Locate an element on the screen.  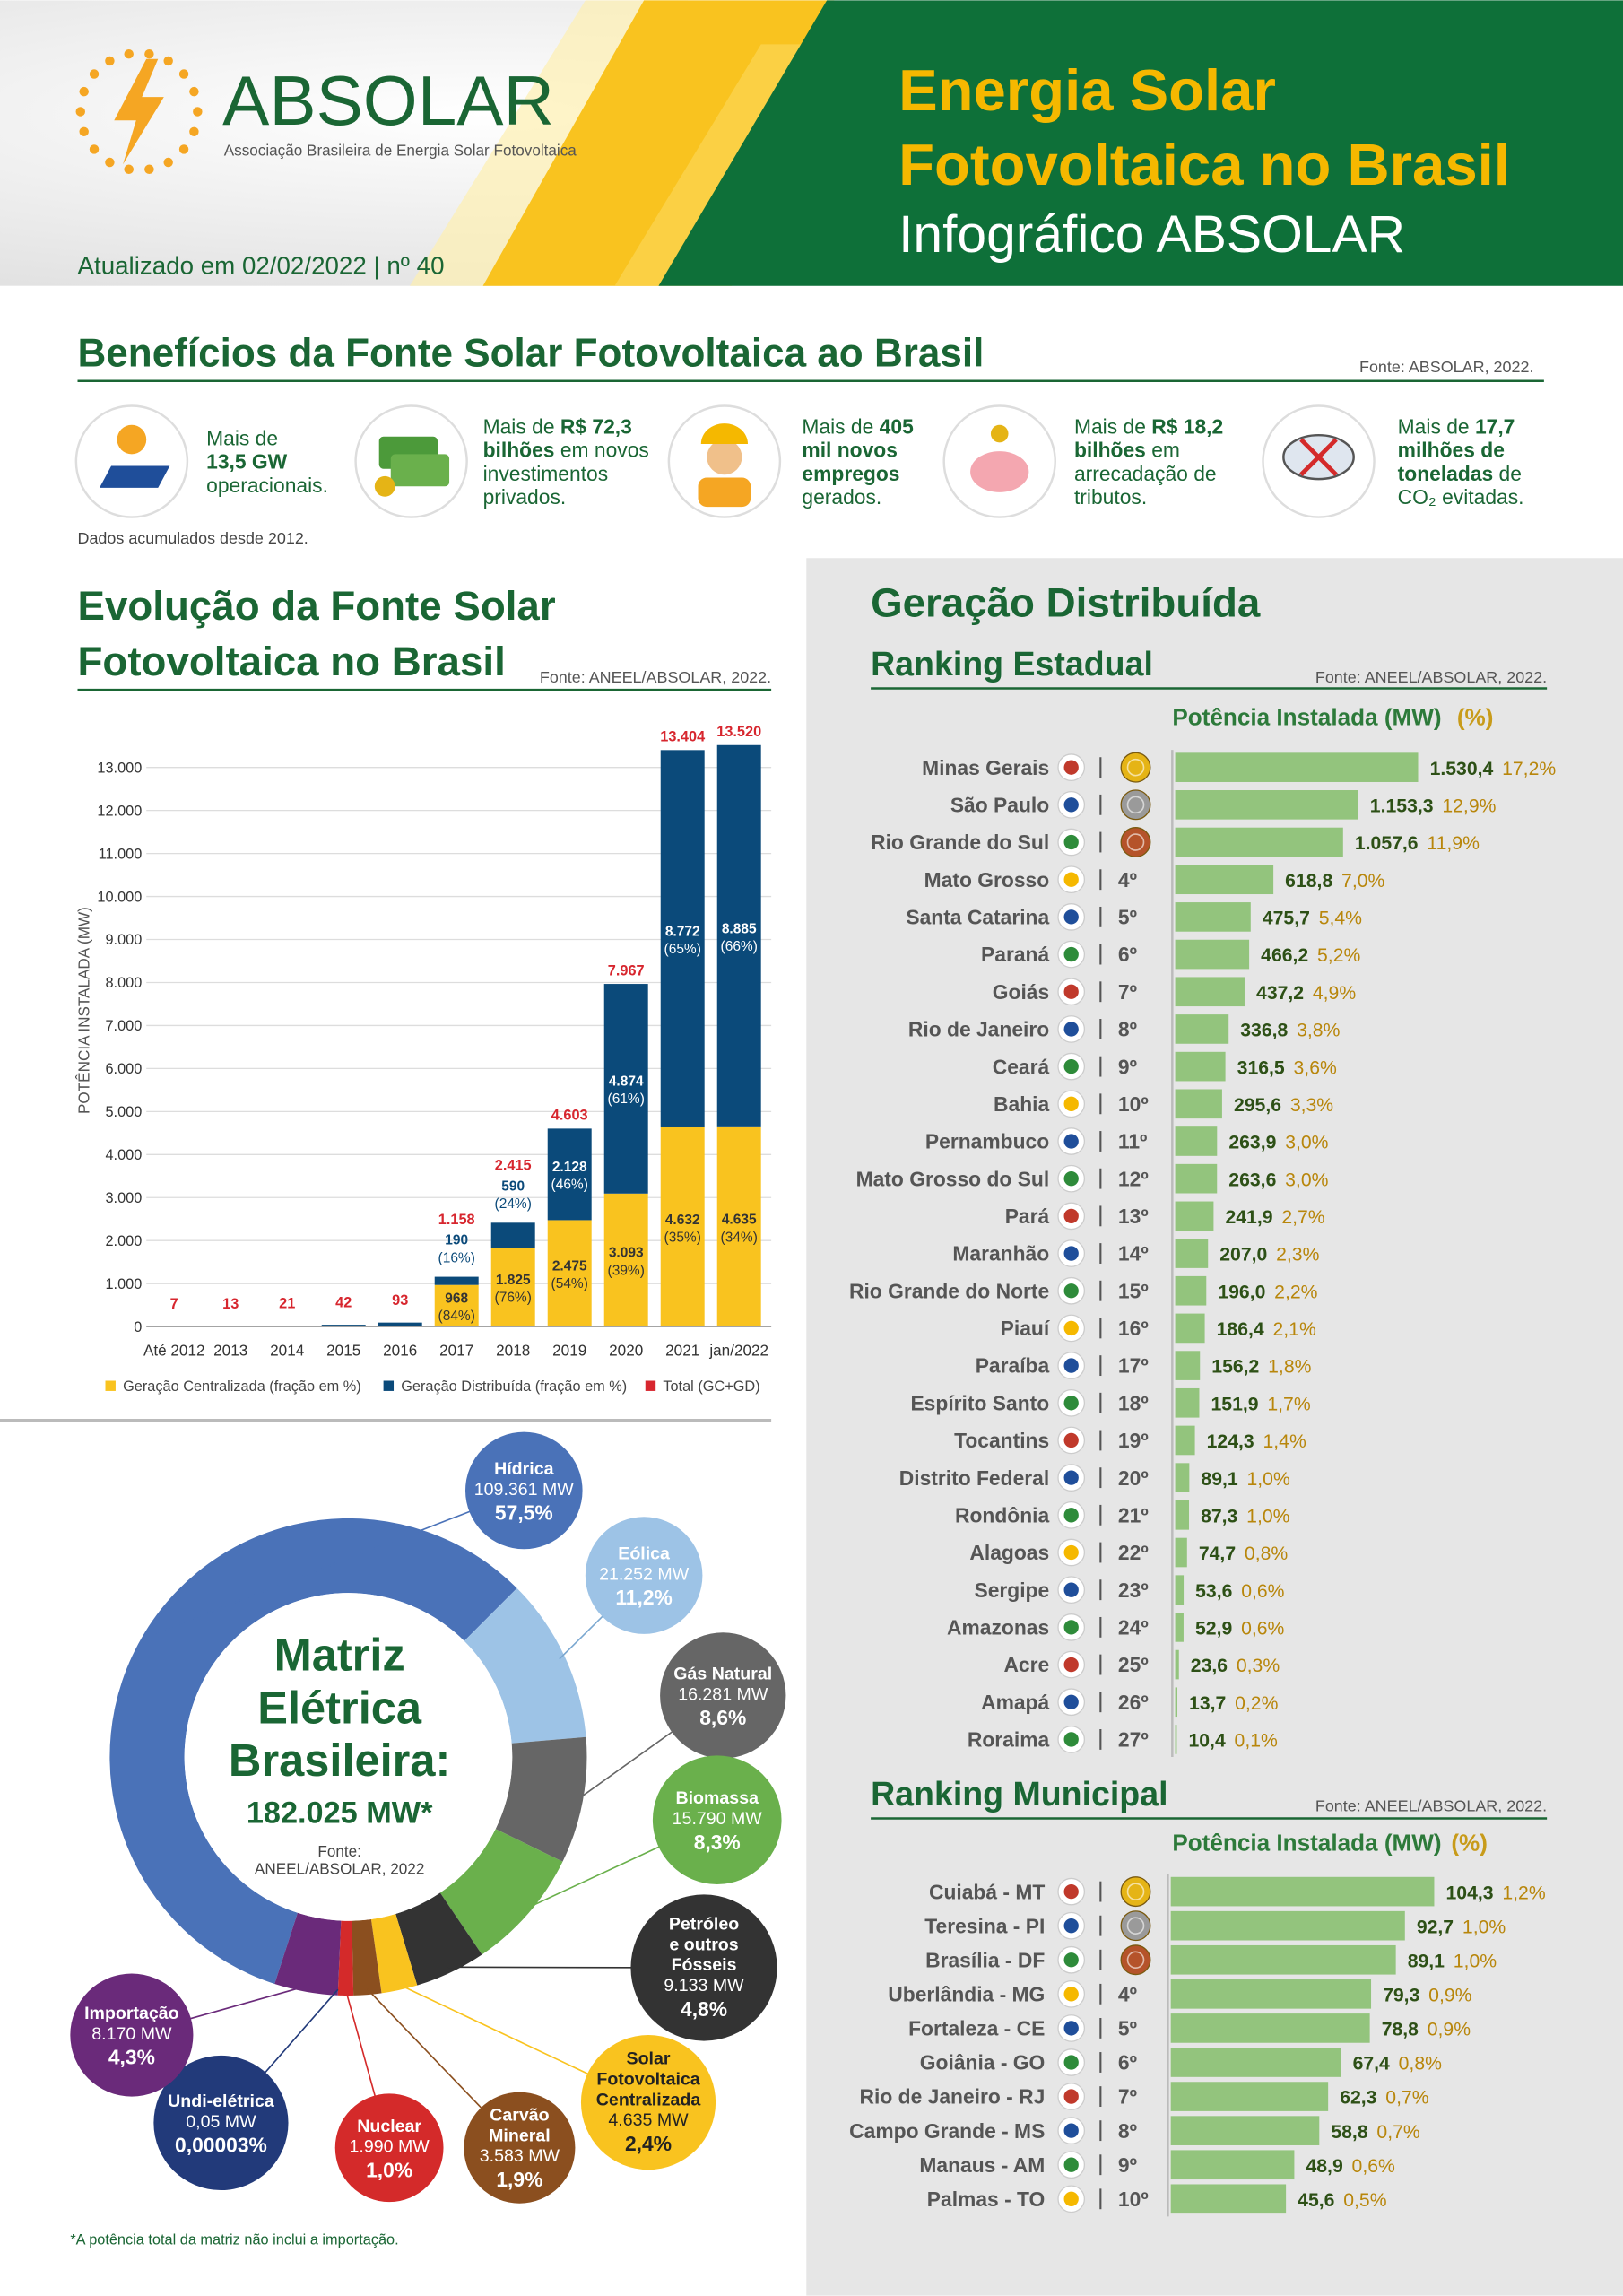
total-label: 13.520 is located at coordinates (738, 732).